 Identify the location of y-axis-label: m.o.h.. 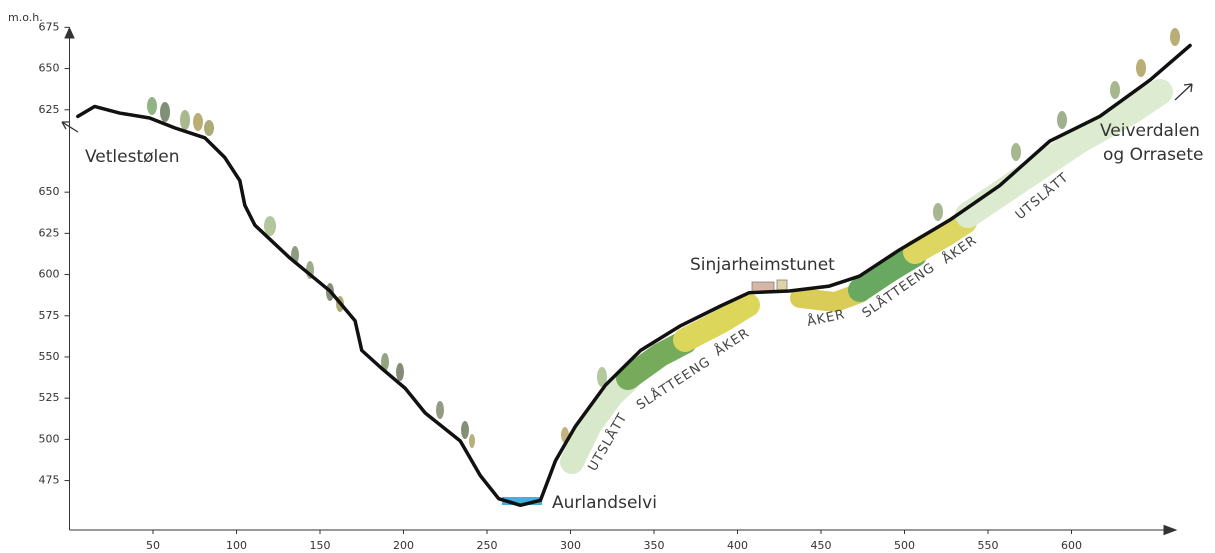
(25, 17).